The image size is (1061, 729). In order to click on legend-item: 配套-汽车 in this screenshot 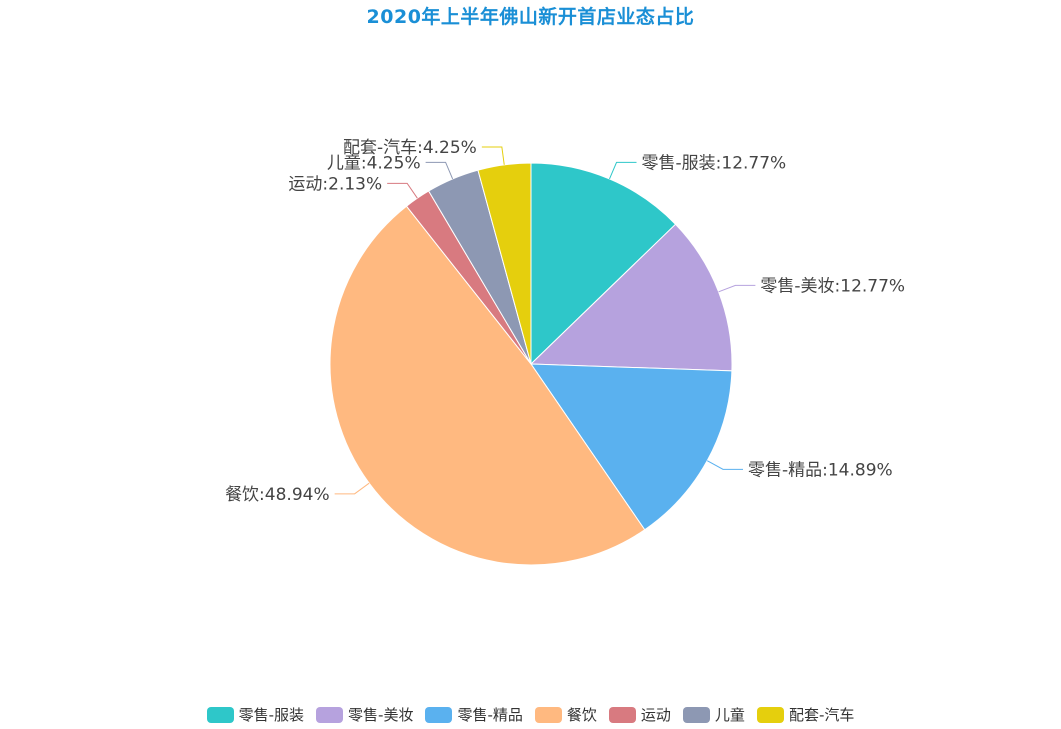, I will do `click(805, 714)`.